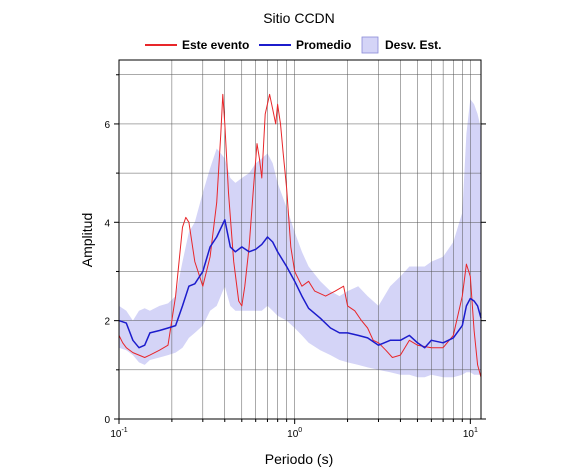 Image resolution: width=586 pixels, height=475 pixels. Describe the element at coordinates (107, 125) in the screenshot. I see `y-tick-label: 6` at that location.